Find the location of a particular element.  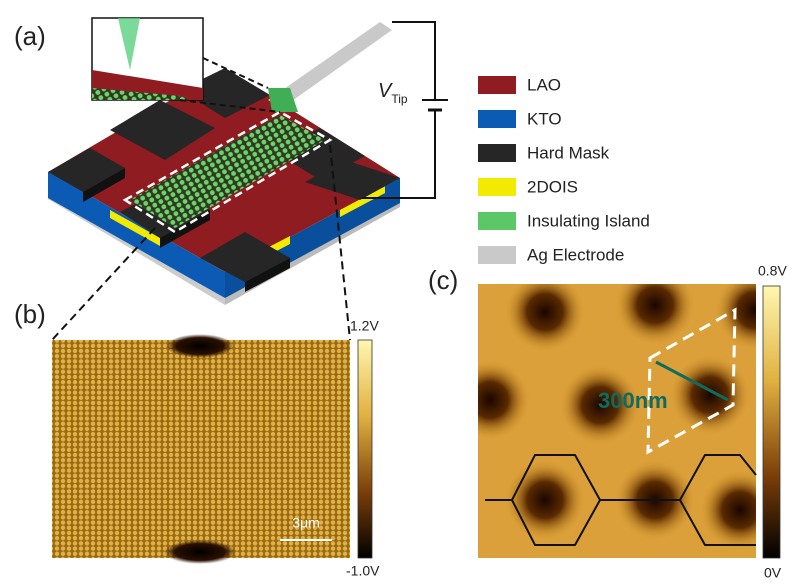

legend-label: 2DOIS is located at coordinates (552, 186).